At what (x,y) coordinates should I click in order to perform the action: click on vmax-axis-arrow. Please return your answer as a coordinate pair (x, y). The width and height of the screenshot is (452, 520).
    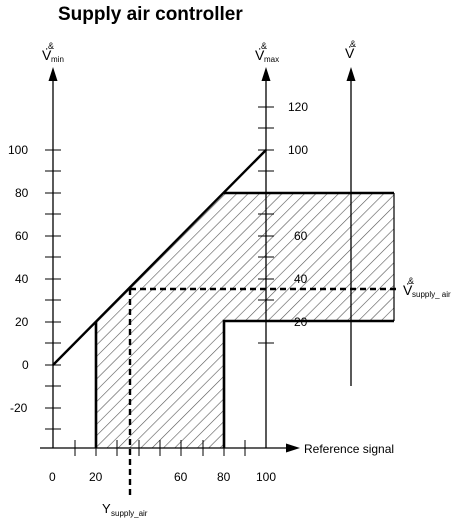
    Looking at the image, I should click on (266, 74).